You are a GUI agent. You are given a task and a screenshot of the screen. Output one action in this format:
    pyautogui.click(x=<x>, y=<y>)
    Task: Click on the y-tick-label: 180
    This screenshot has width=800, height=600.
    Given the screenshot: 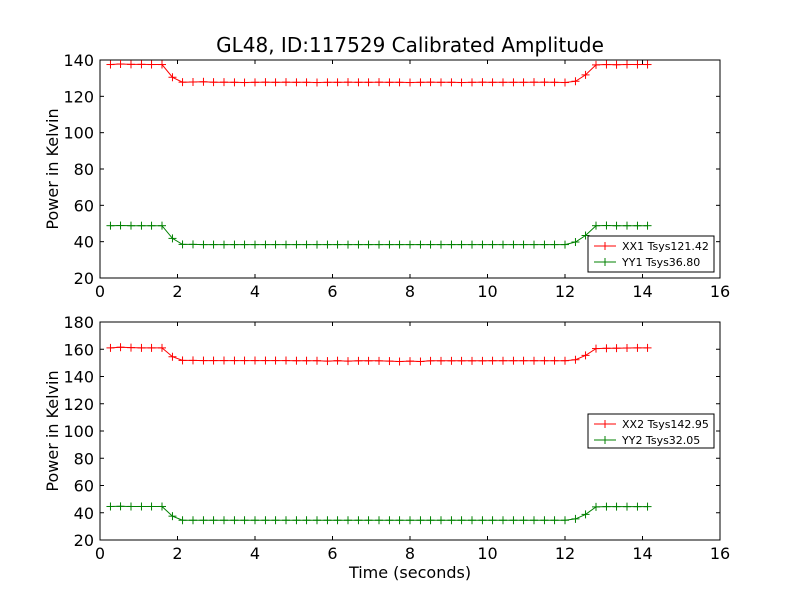 What is the action you would take?
    pyautogui.click(x=78, y=322)
    